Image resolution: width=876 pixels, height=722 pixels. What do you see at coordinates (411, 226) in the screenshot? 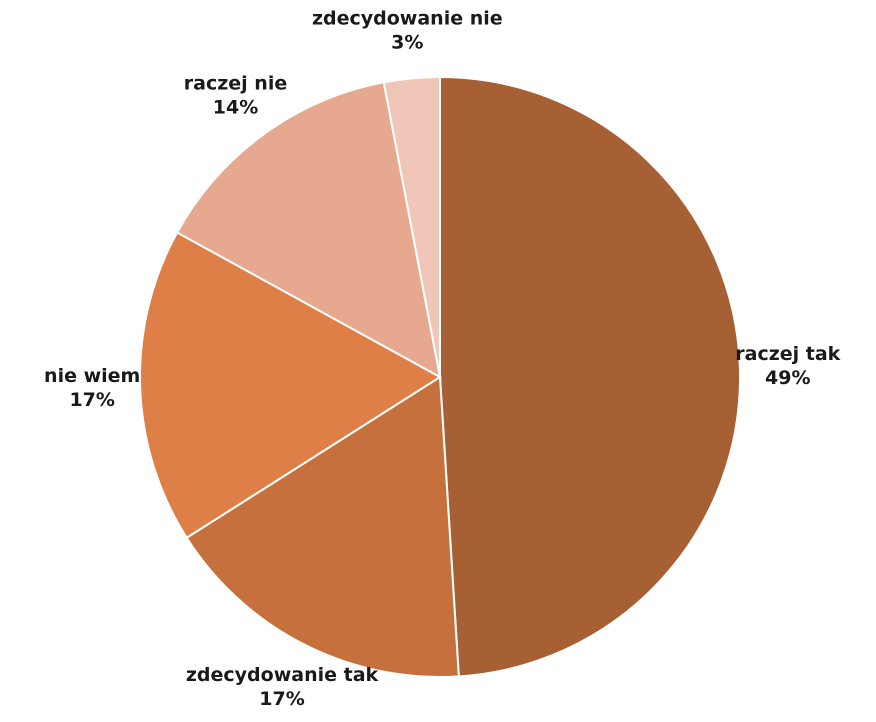
I see `pie-slice-zdecydowanie-nie` at bounding box center [411, 226].